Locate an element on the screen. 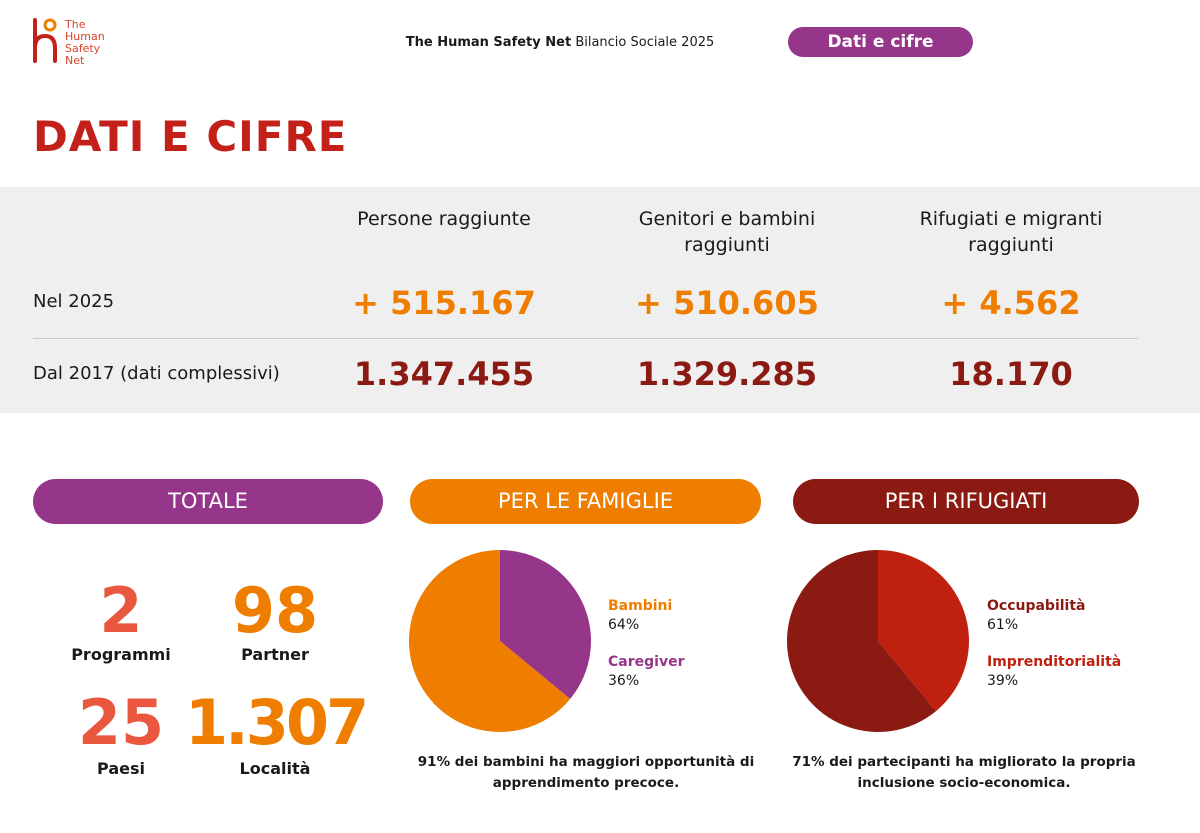  logo-line: Net is located at coordinates (75, 60).